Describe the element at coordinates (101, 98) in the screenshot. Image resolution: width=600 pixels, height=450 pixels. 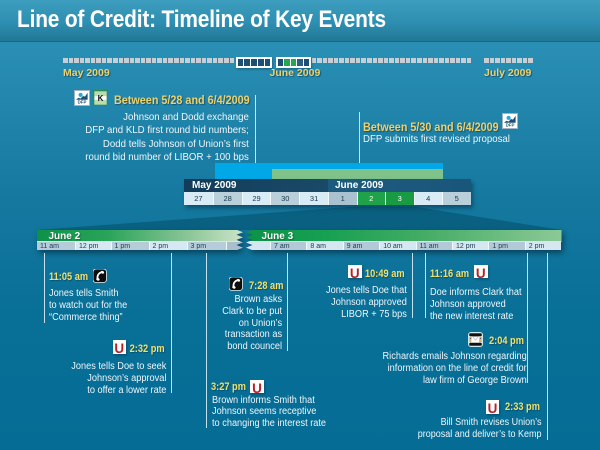
I see `svg-text: K` at that location.